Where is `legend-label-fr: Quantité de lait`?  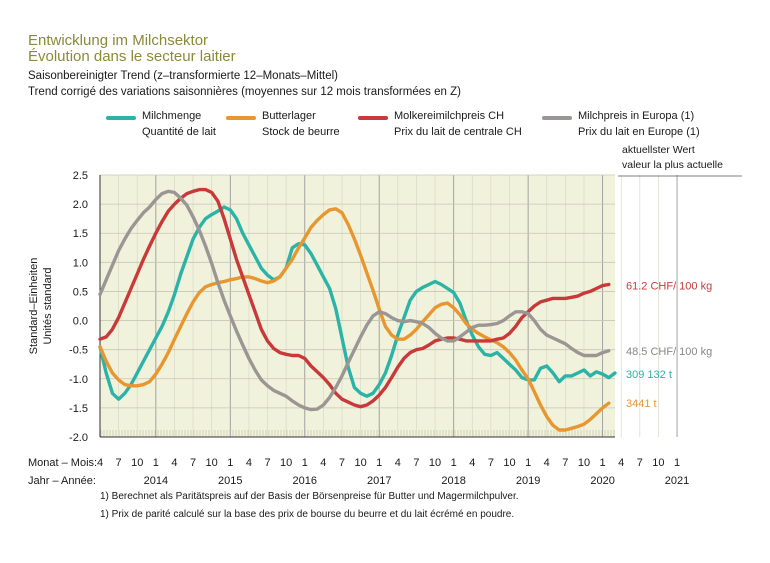
legend-label-fr: Quantité de lait is located at coordinates (179, 132).